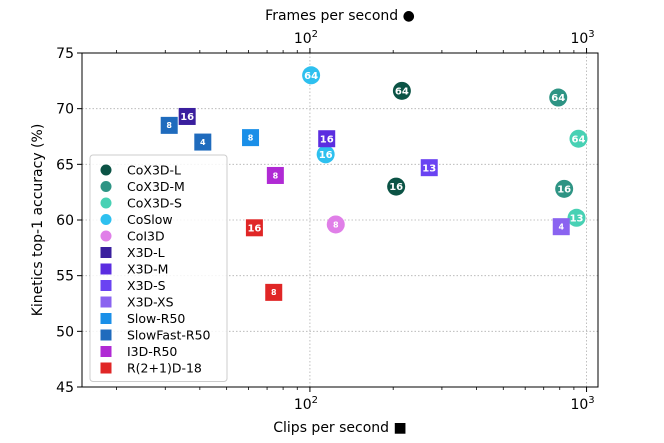 This screenshot has width=664, height=443. Describe the element at coordinates (591, 400) in the screenshot. I see `x-tick-exponent: 3` at that location.